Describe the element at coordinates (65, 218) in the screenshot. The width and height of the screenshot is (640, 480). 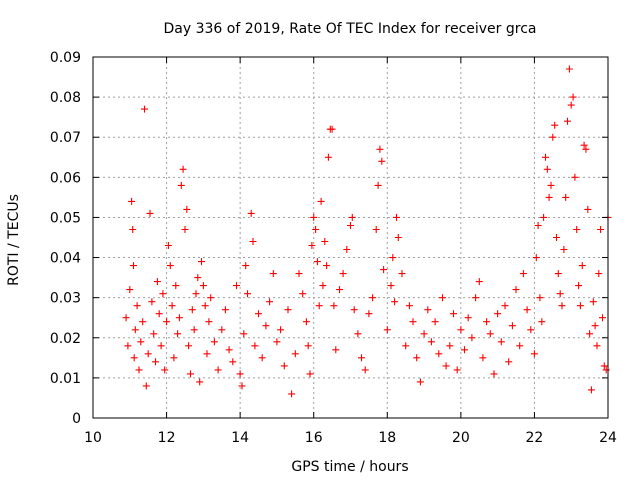
I see `y-tick-label: 0.05` at that location.